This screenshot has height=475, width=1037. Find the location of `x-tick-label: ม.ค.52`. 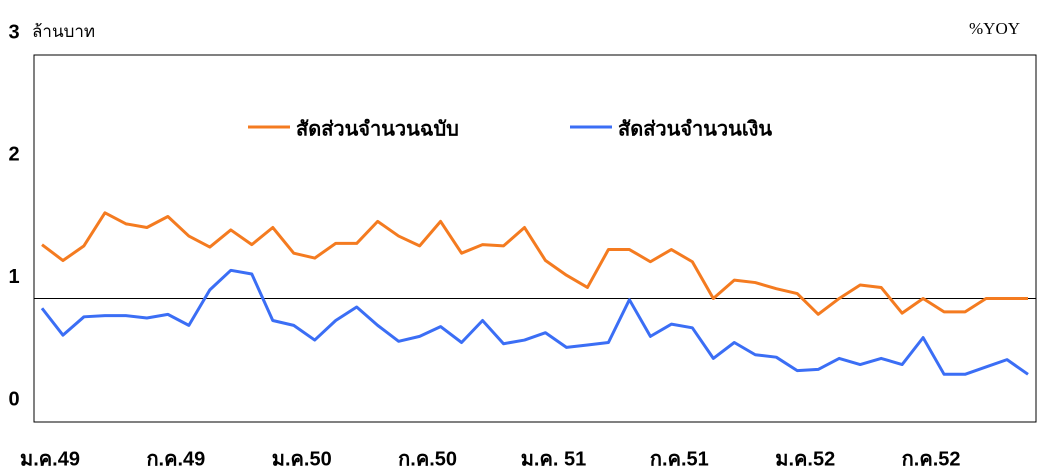

x-tick-label: ม.ค.52 is located at coordinates (805, 459).